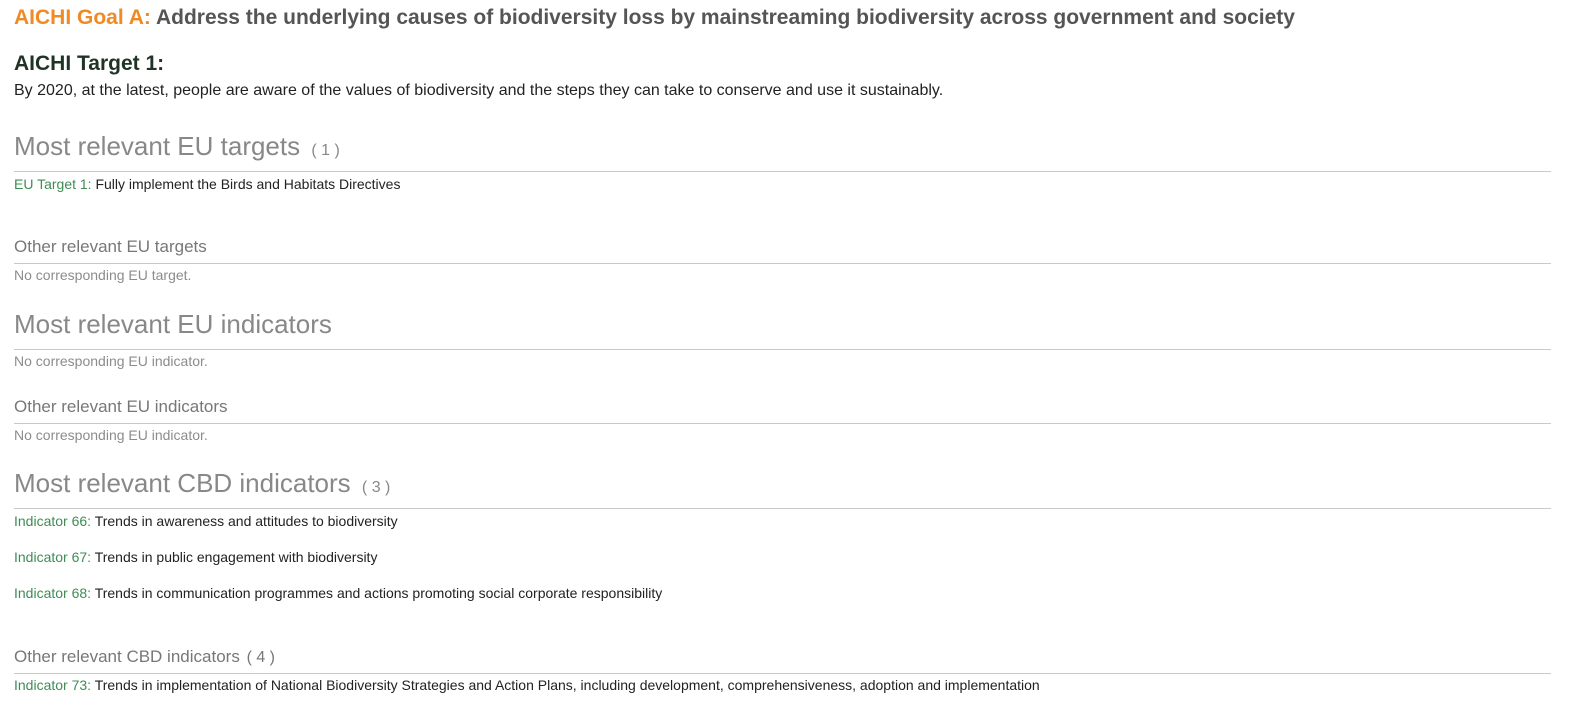 This screenshot has width=1570, height=701. Describe the element at coordinates (53, 521) in the screenshot. I see `indicator-link: Indicator 66:` at that location.